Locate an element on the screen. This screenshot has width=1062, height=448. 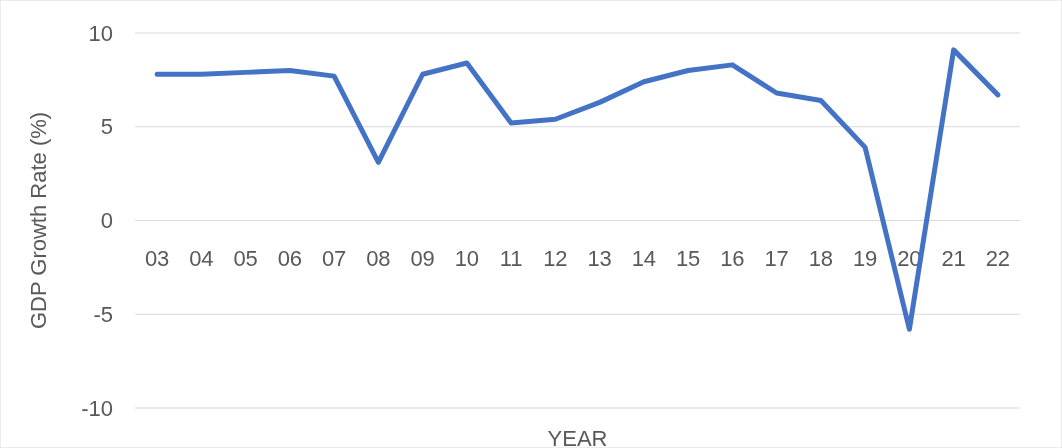
y-tick-label: 0 is located at coordinates (106, 221).